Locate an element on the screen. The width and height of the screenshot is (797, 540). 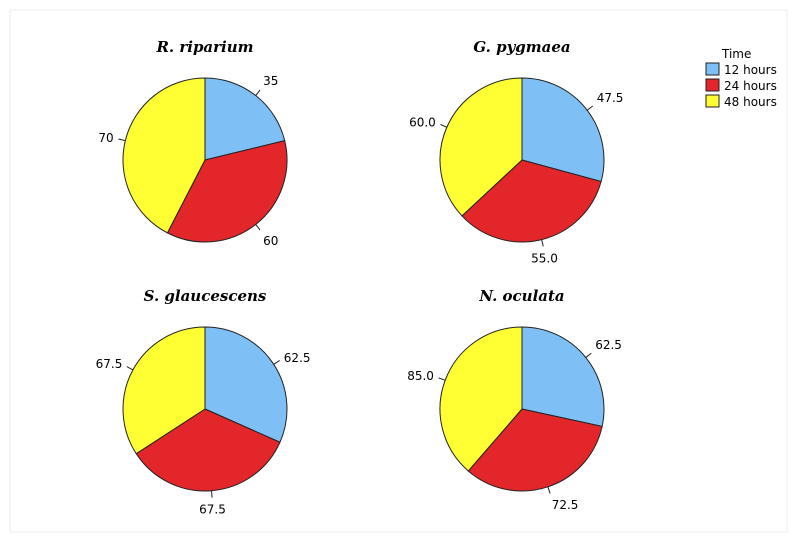
legend-label-48-hours: 48 hours is located at coordinates (750, 102).